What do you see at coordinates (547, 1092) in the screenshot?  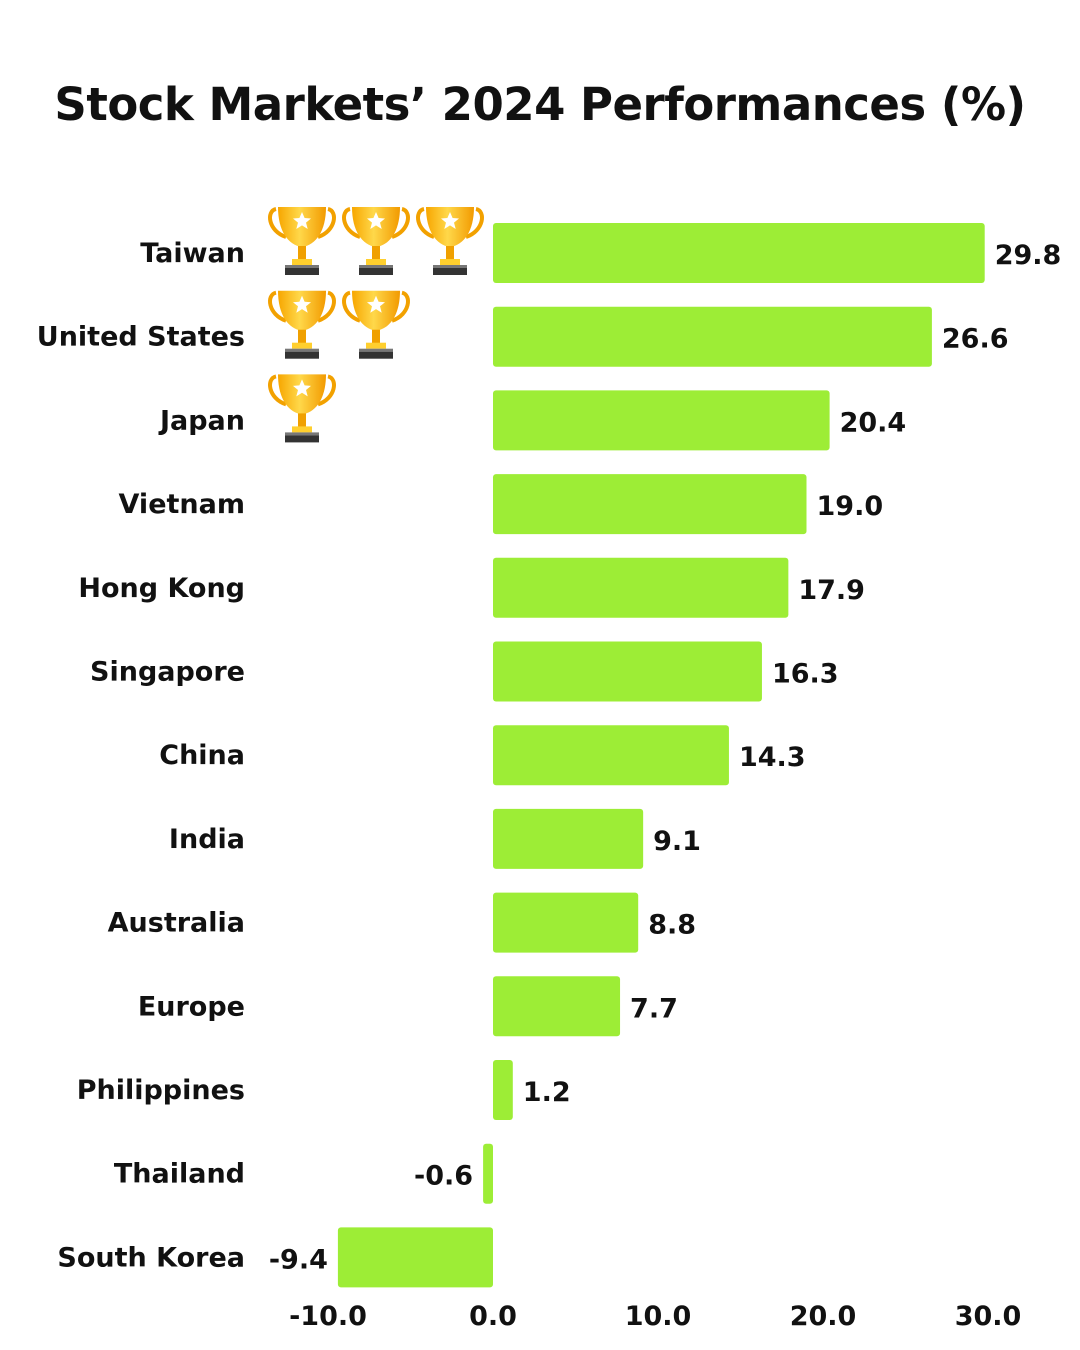 I see `value-label: 1.2` at bounding box center [547, 1092].